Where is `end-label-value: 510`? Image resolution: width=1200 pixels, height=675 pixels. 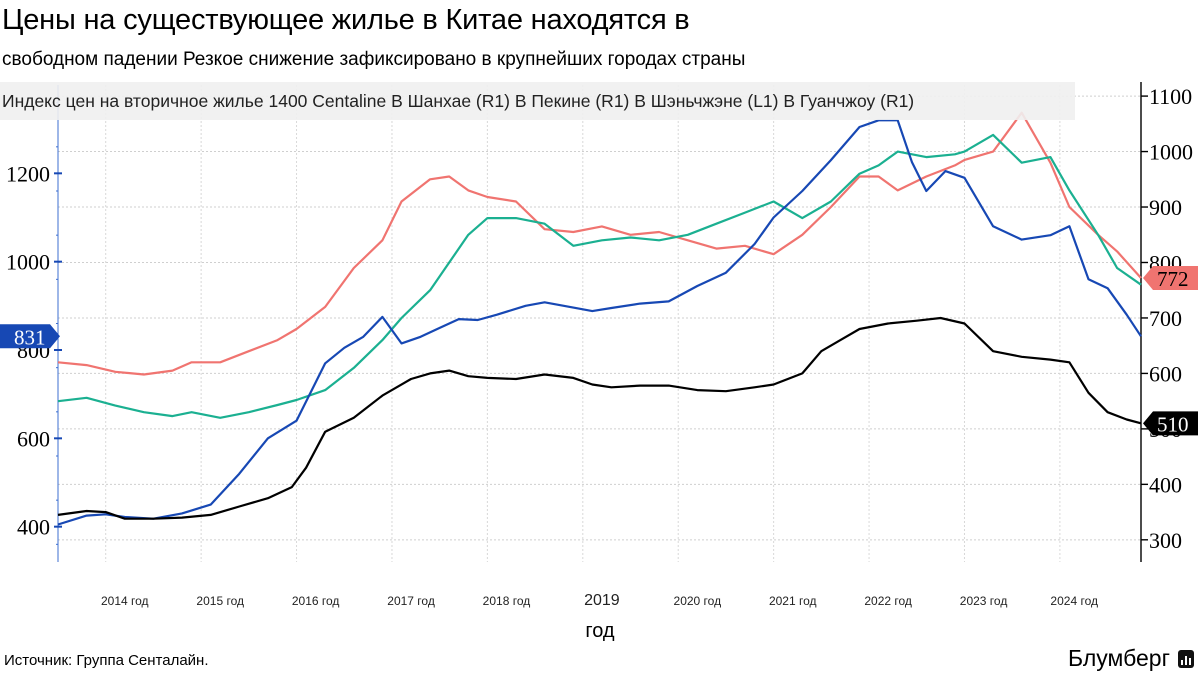
end-label-value: 510 is located at coordinates (1173, 424).